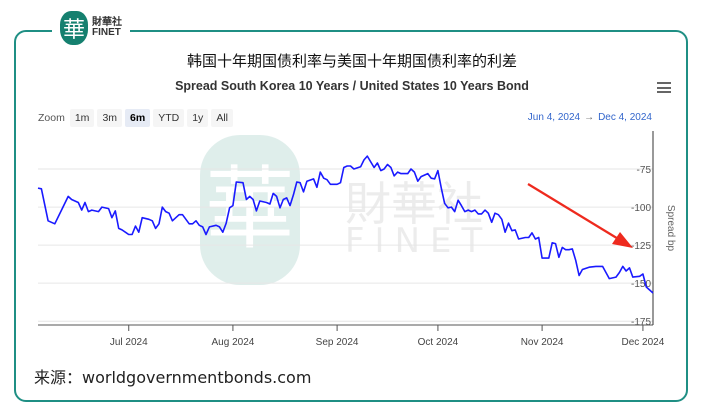  I want to click on zoom-label: Zoom, so click(51, 118).